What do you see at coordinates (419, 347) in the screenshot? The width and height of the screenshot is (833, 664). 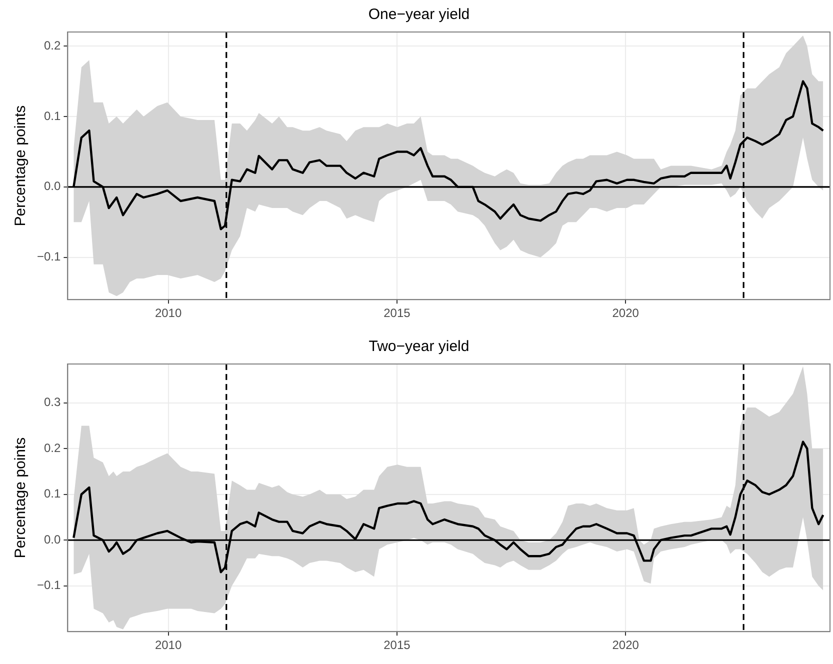 I see `chart-title: Two−year yield` at bounding box center [419, 347].